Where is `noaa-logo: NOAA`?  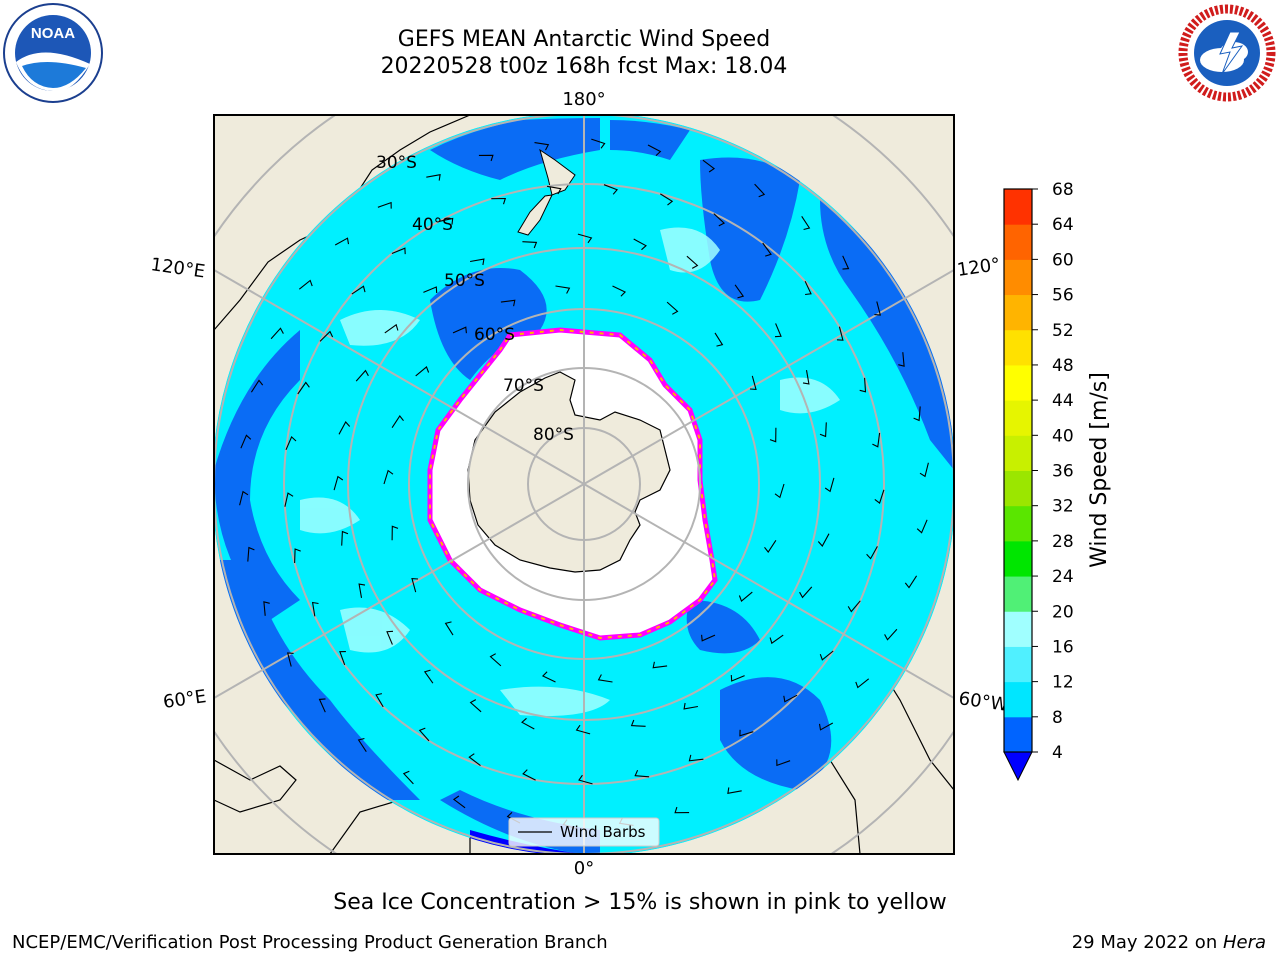 noaa-logo: NOAA is located at coordinates (53, 53).